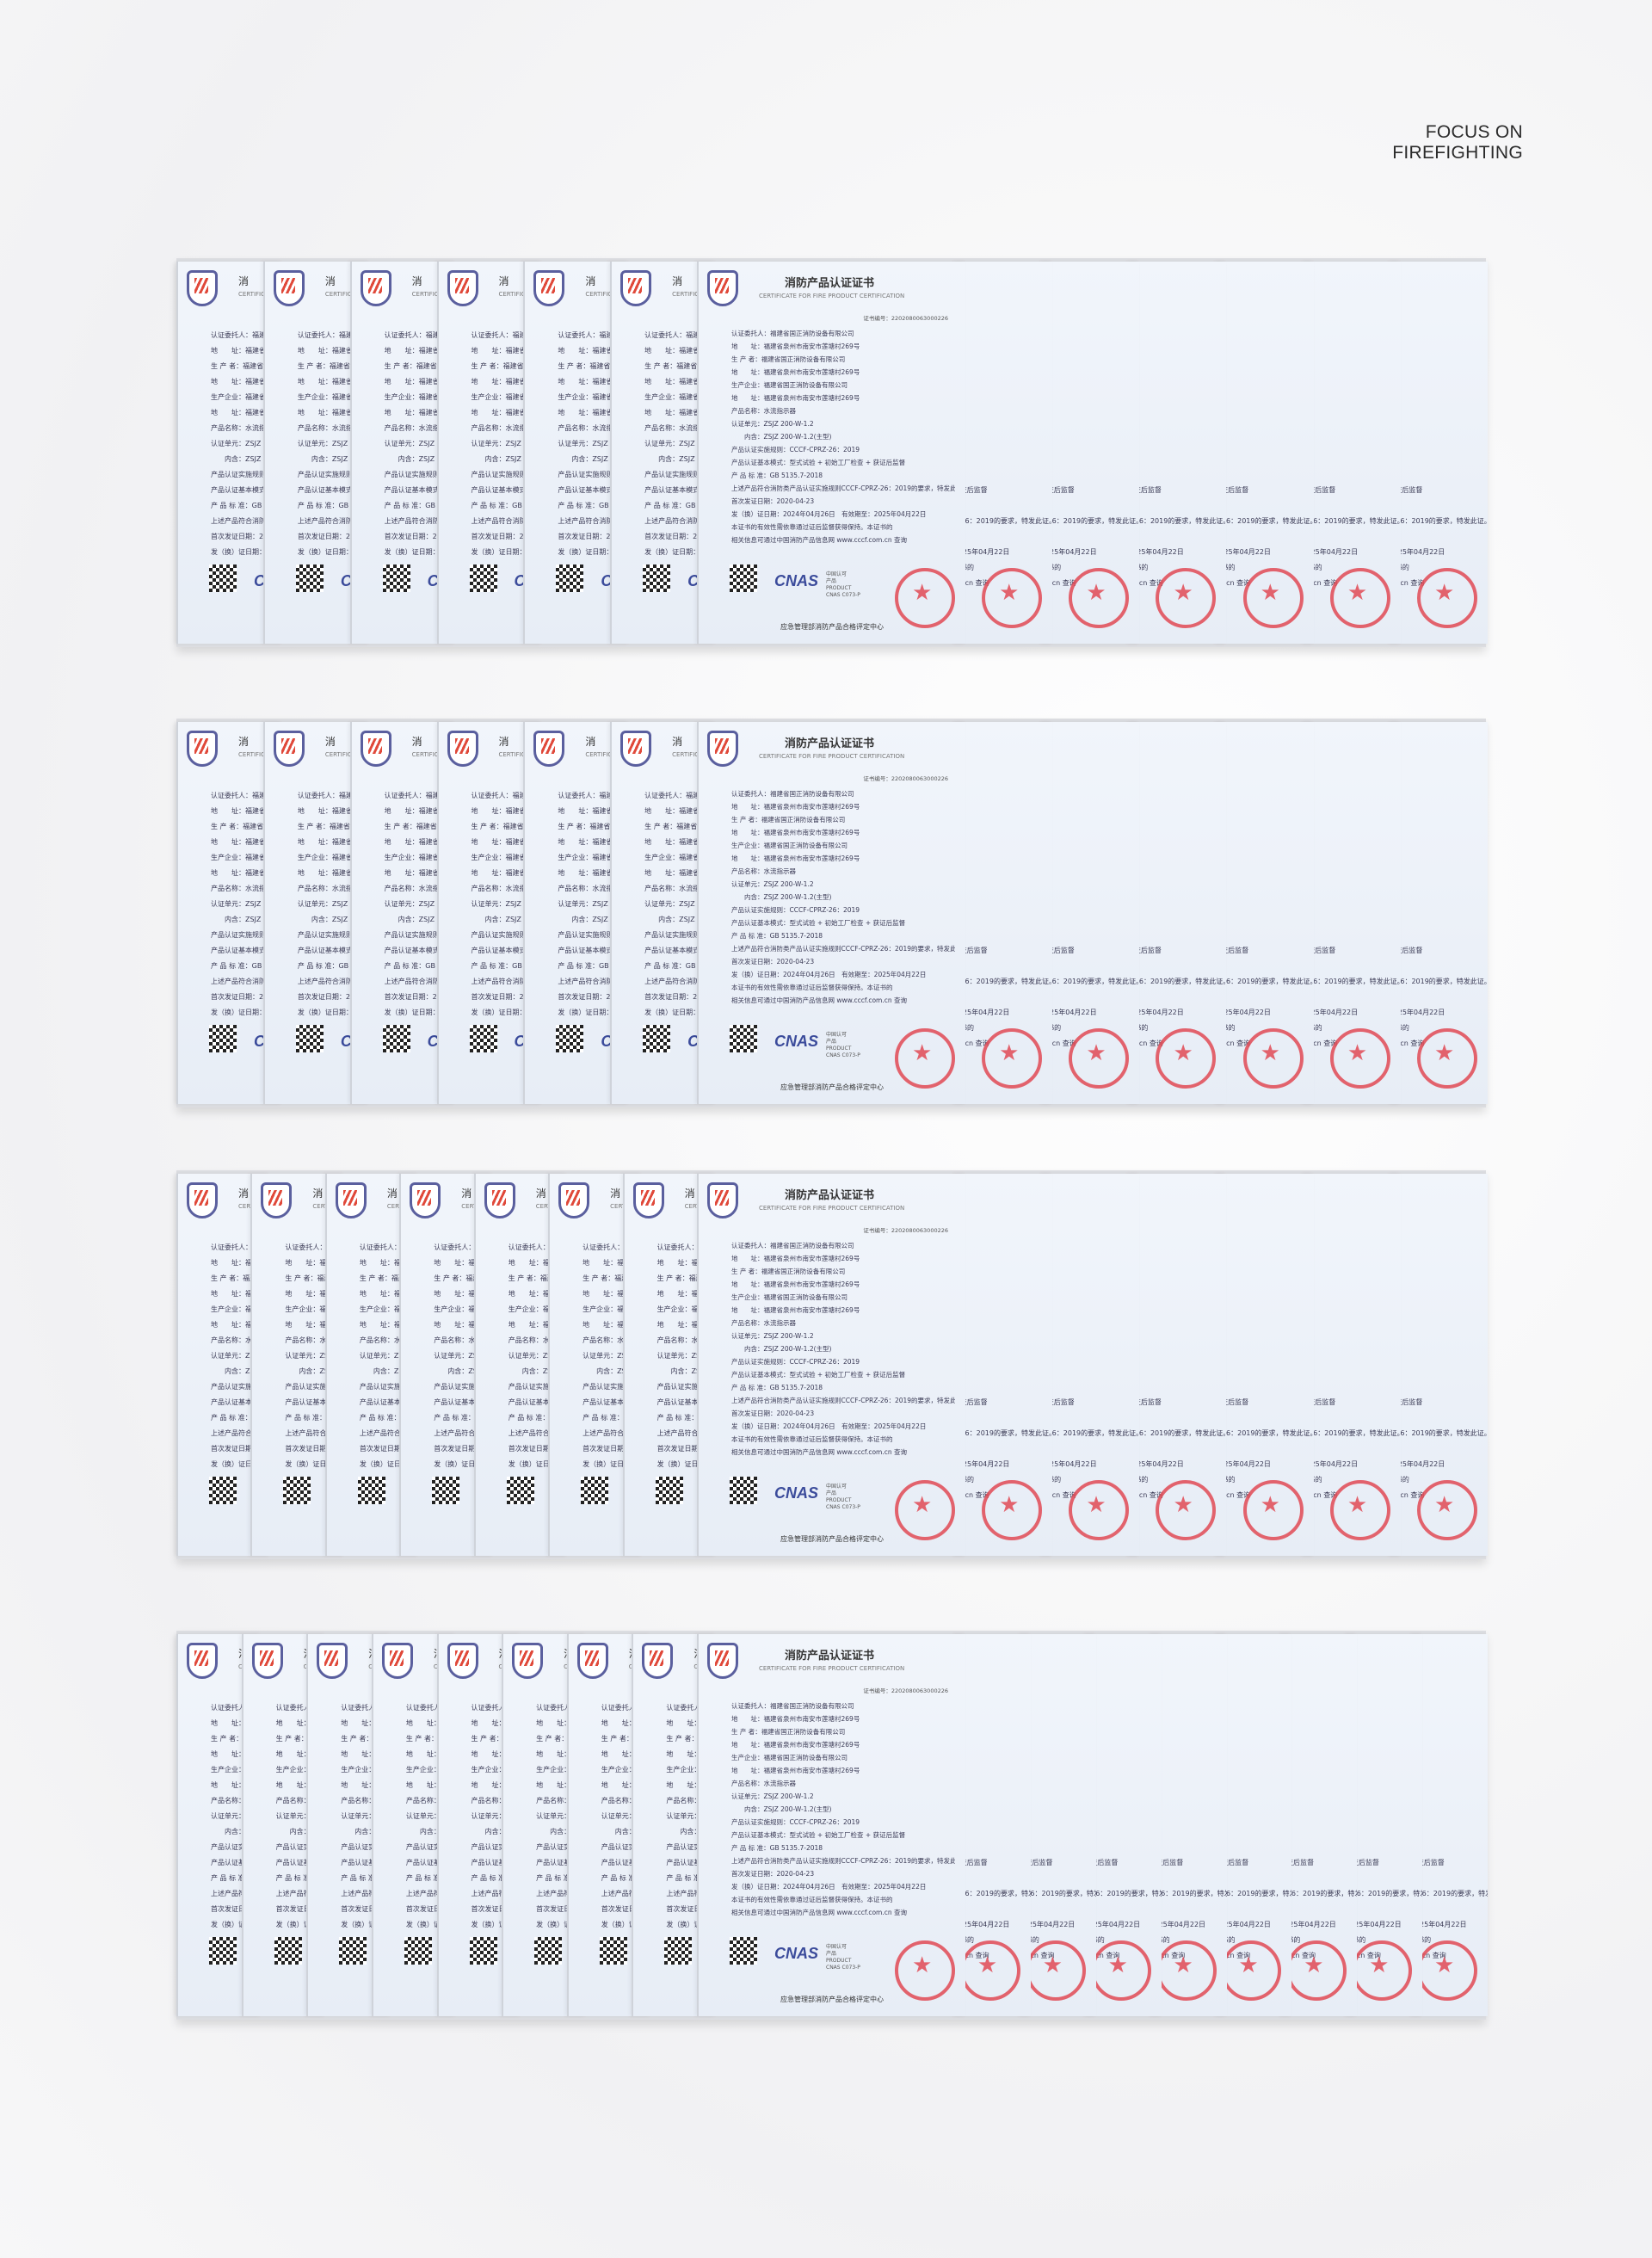 This screenshot has height=2258, width=1652. Describe the element at coordinates (832, 1087) in the screenshot. I see `certificate-issuer: 应急管理部消防产品合格评定中心` at that location.